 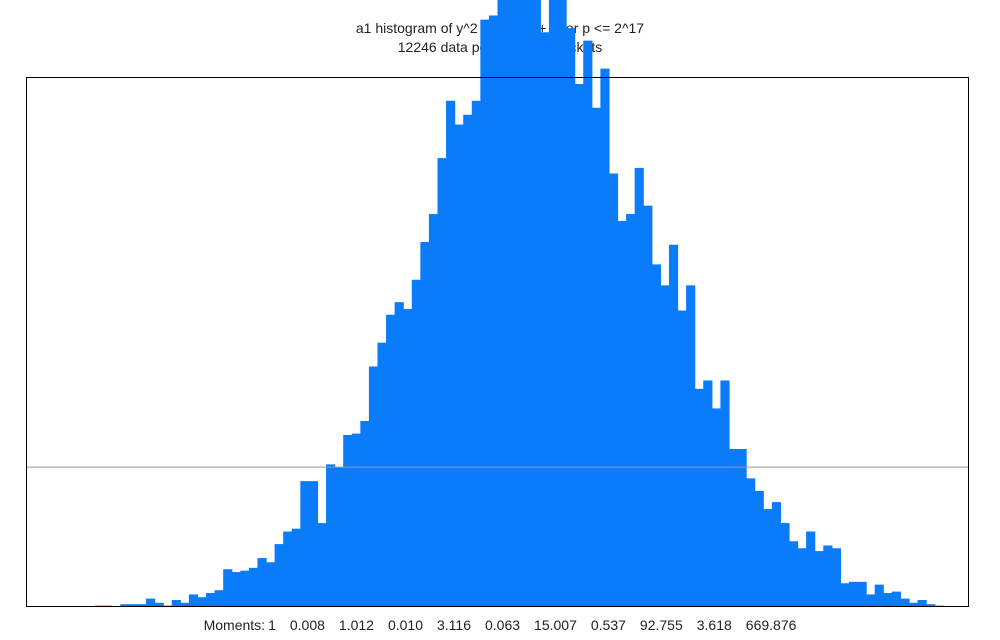 What do you see at coordinates (405, 625) in the screenshot?
I see `moment-value: 0.010` at bounding box center [405, 625].